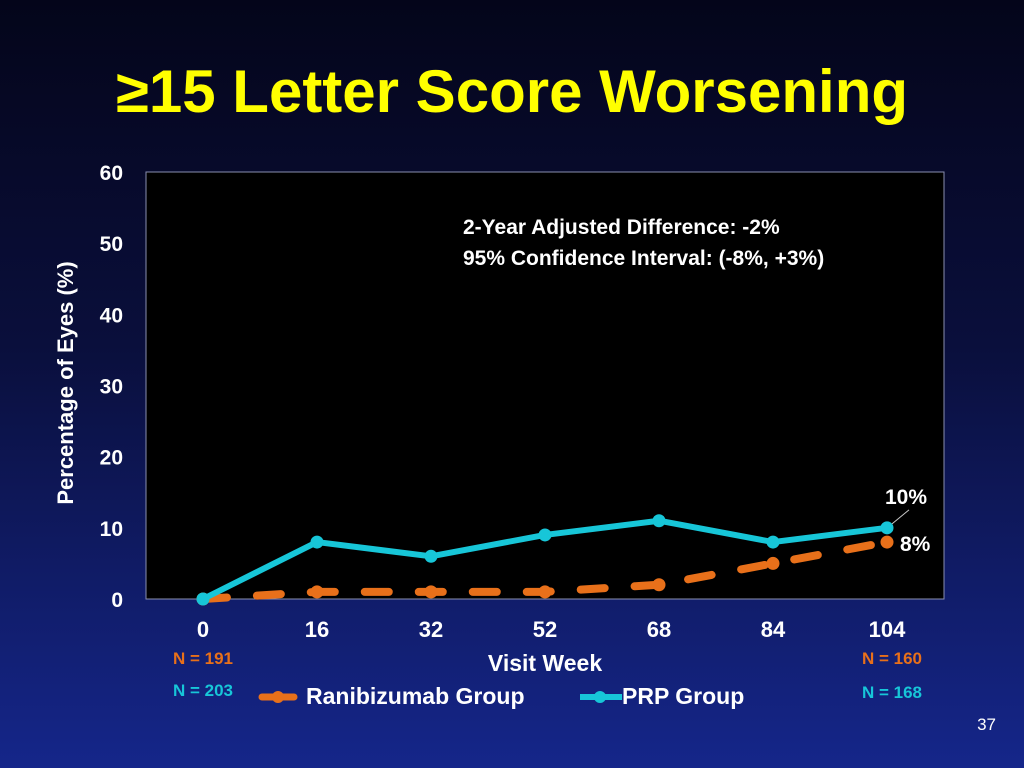  I want to click on annotation-text: 2-Year Adjusted Difference: -2%, so click(621, 227).